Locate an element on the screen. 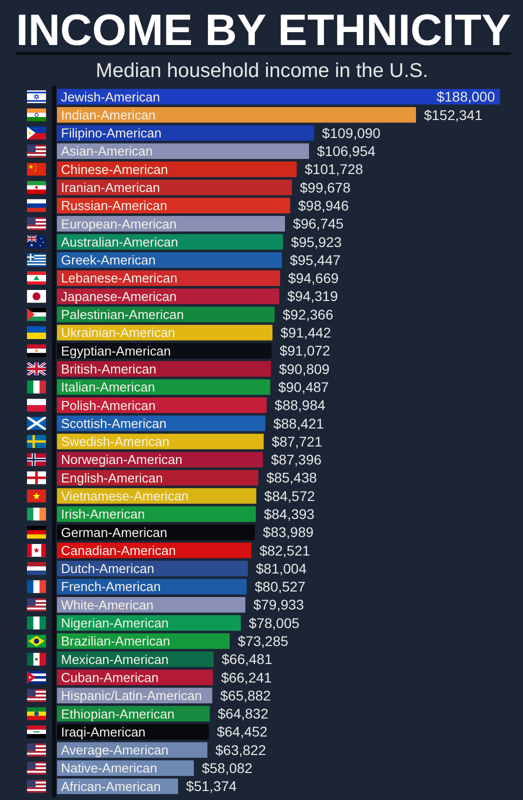  y-tick-label: Cuban-American is located at coordinates (110, 677).